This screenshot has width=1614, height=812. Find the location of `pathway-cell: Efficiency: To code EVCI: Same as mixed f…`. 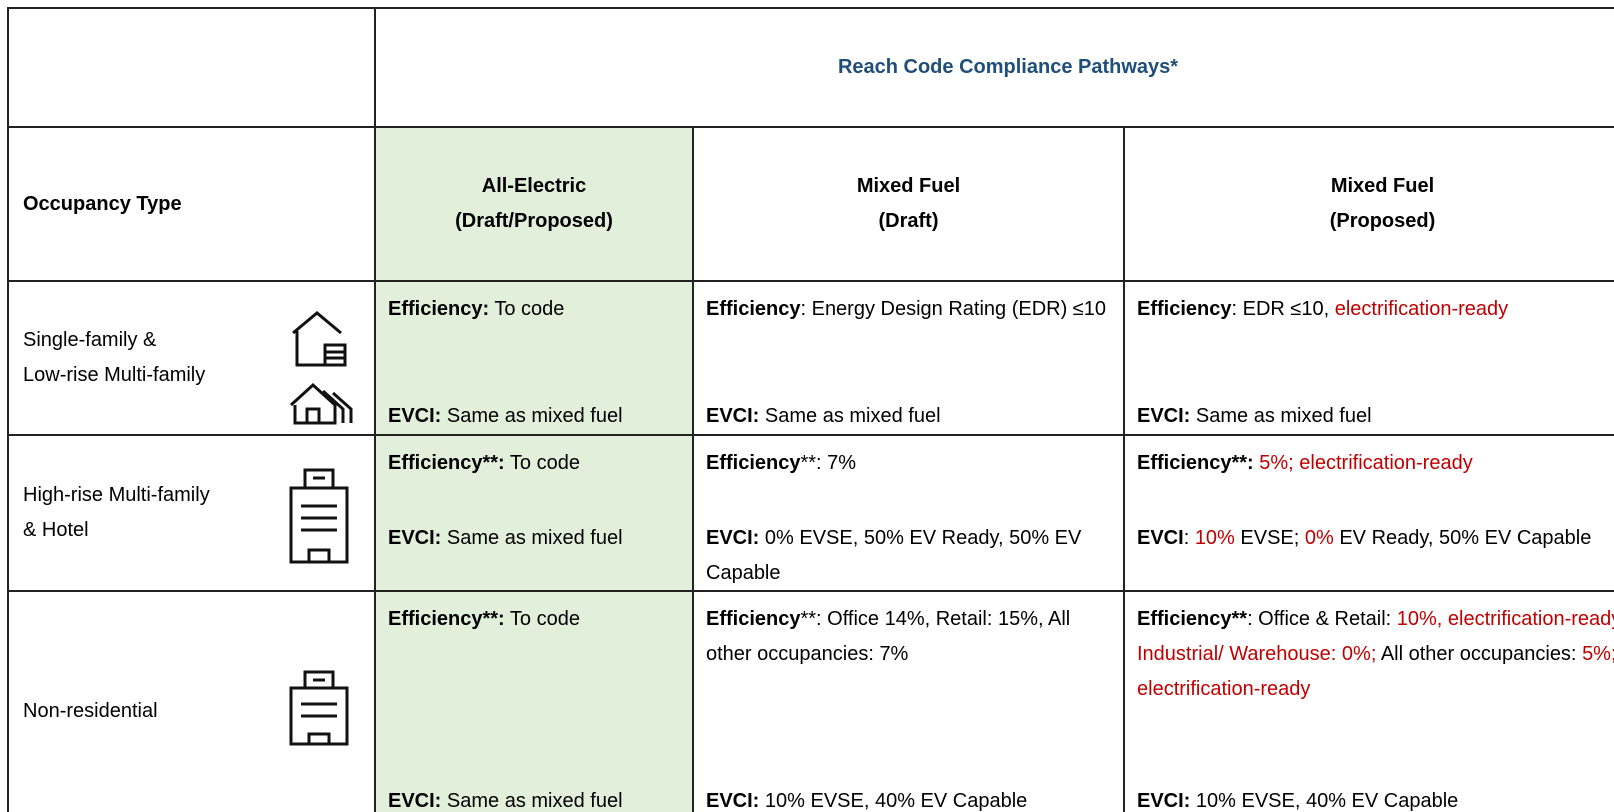

pathway-cell: Efficiency: To code EVCI: Same as mixed f… is located at coordinates (533, 357).